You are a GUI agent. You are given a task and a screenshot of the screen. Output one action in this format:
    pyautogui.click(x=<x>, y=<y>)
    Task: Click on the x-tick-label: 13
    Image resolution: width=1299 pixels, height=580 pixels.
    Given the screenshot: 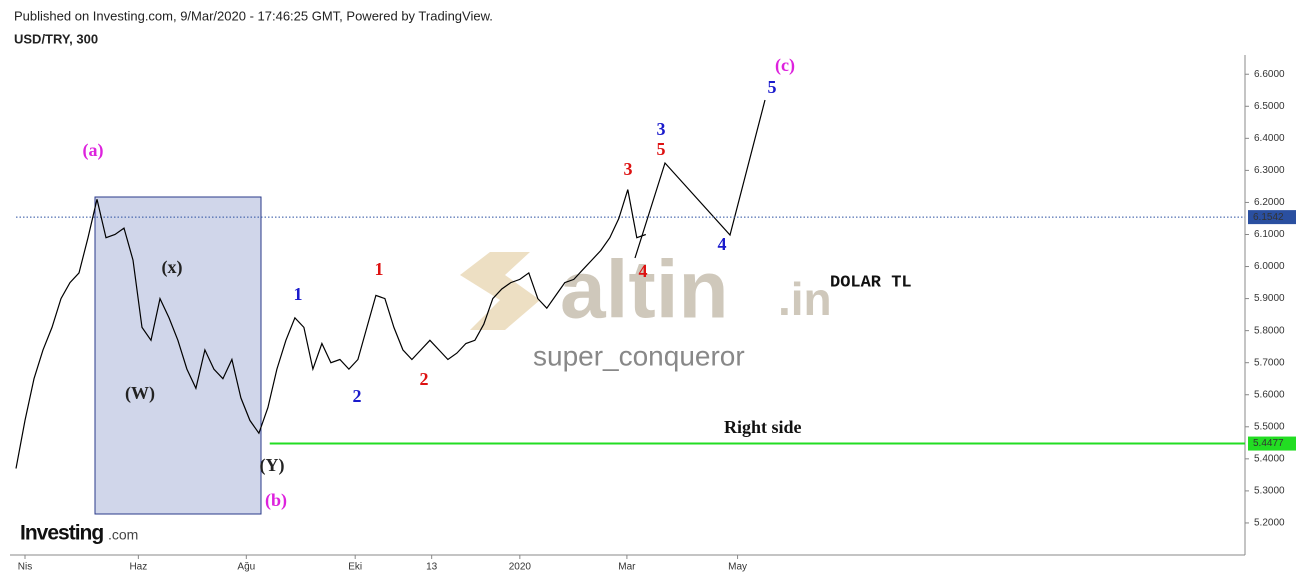 What is the action you would take?
    pyautogui.click(x=432, y=567)
    